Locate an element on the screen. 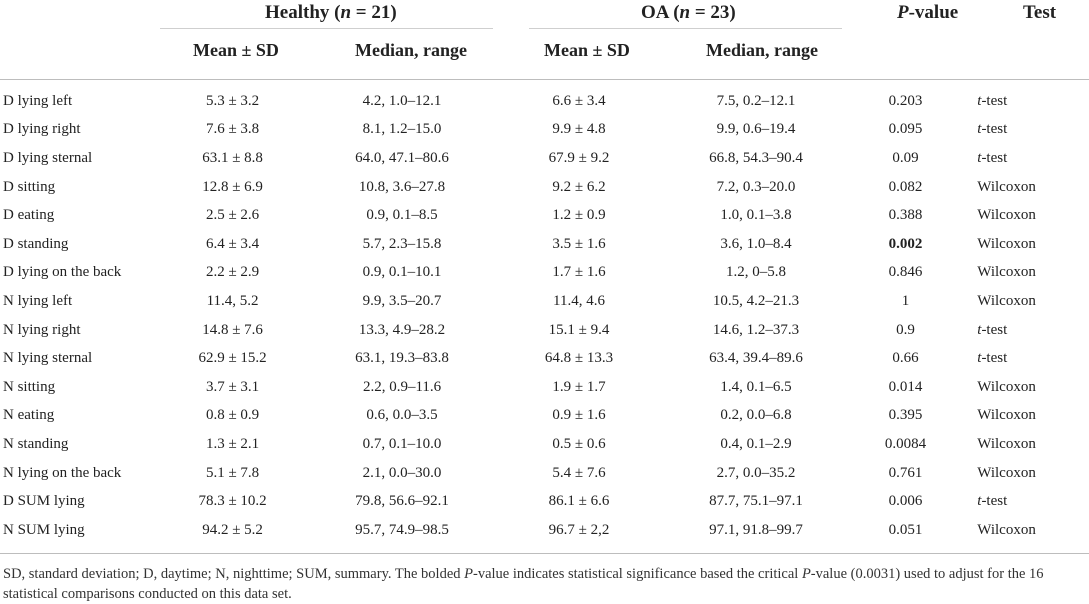  table-bottom-rule is located at coordinates (544, 553).